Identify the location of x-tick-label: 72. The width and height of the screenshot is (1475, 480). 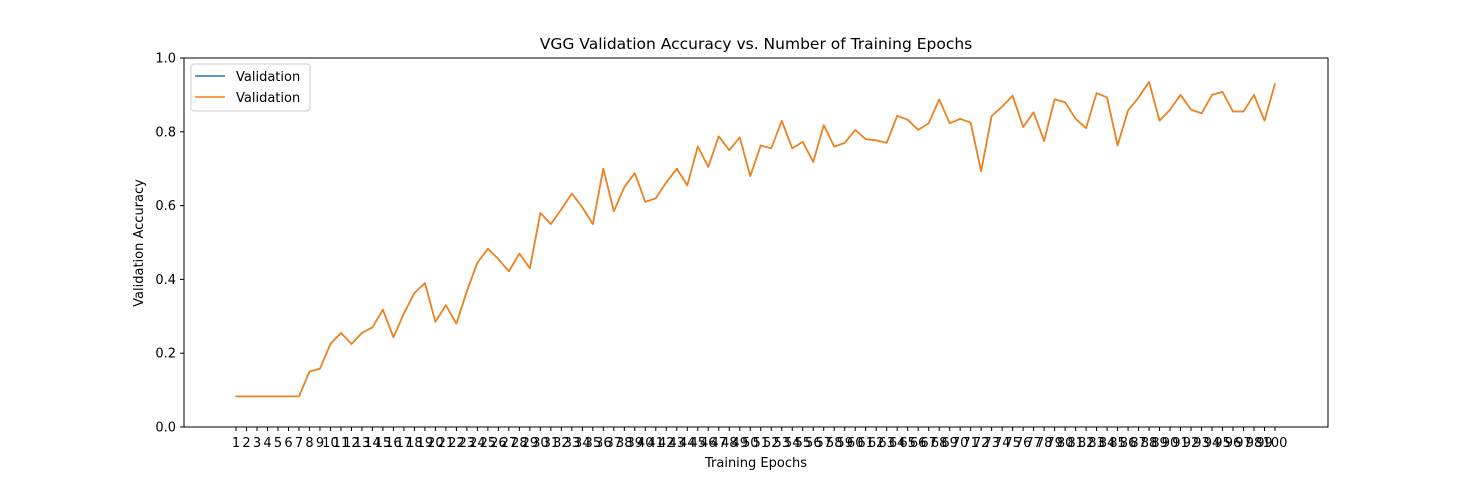
(981, 443).